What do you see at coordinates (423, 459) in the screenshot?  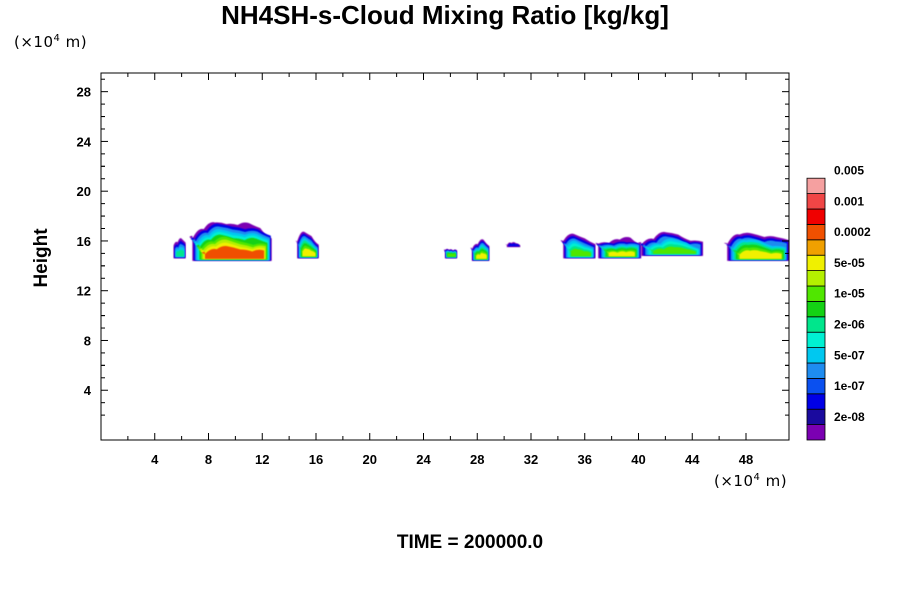 I see `x-tick-label: 24` at bounding box center [423, 459].